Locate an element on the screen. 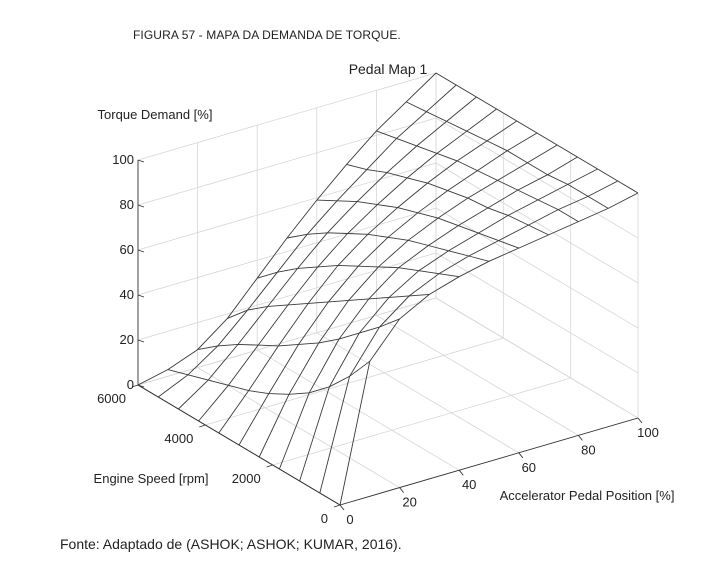 The image size is (720, 564). x-tick-label: 80 is located at coordinates (588, 449).